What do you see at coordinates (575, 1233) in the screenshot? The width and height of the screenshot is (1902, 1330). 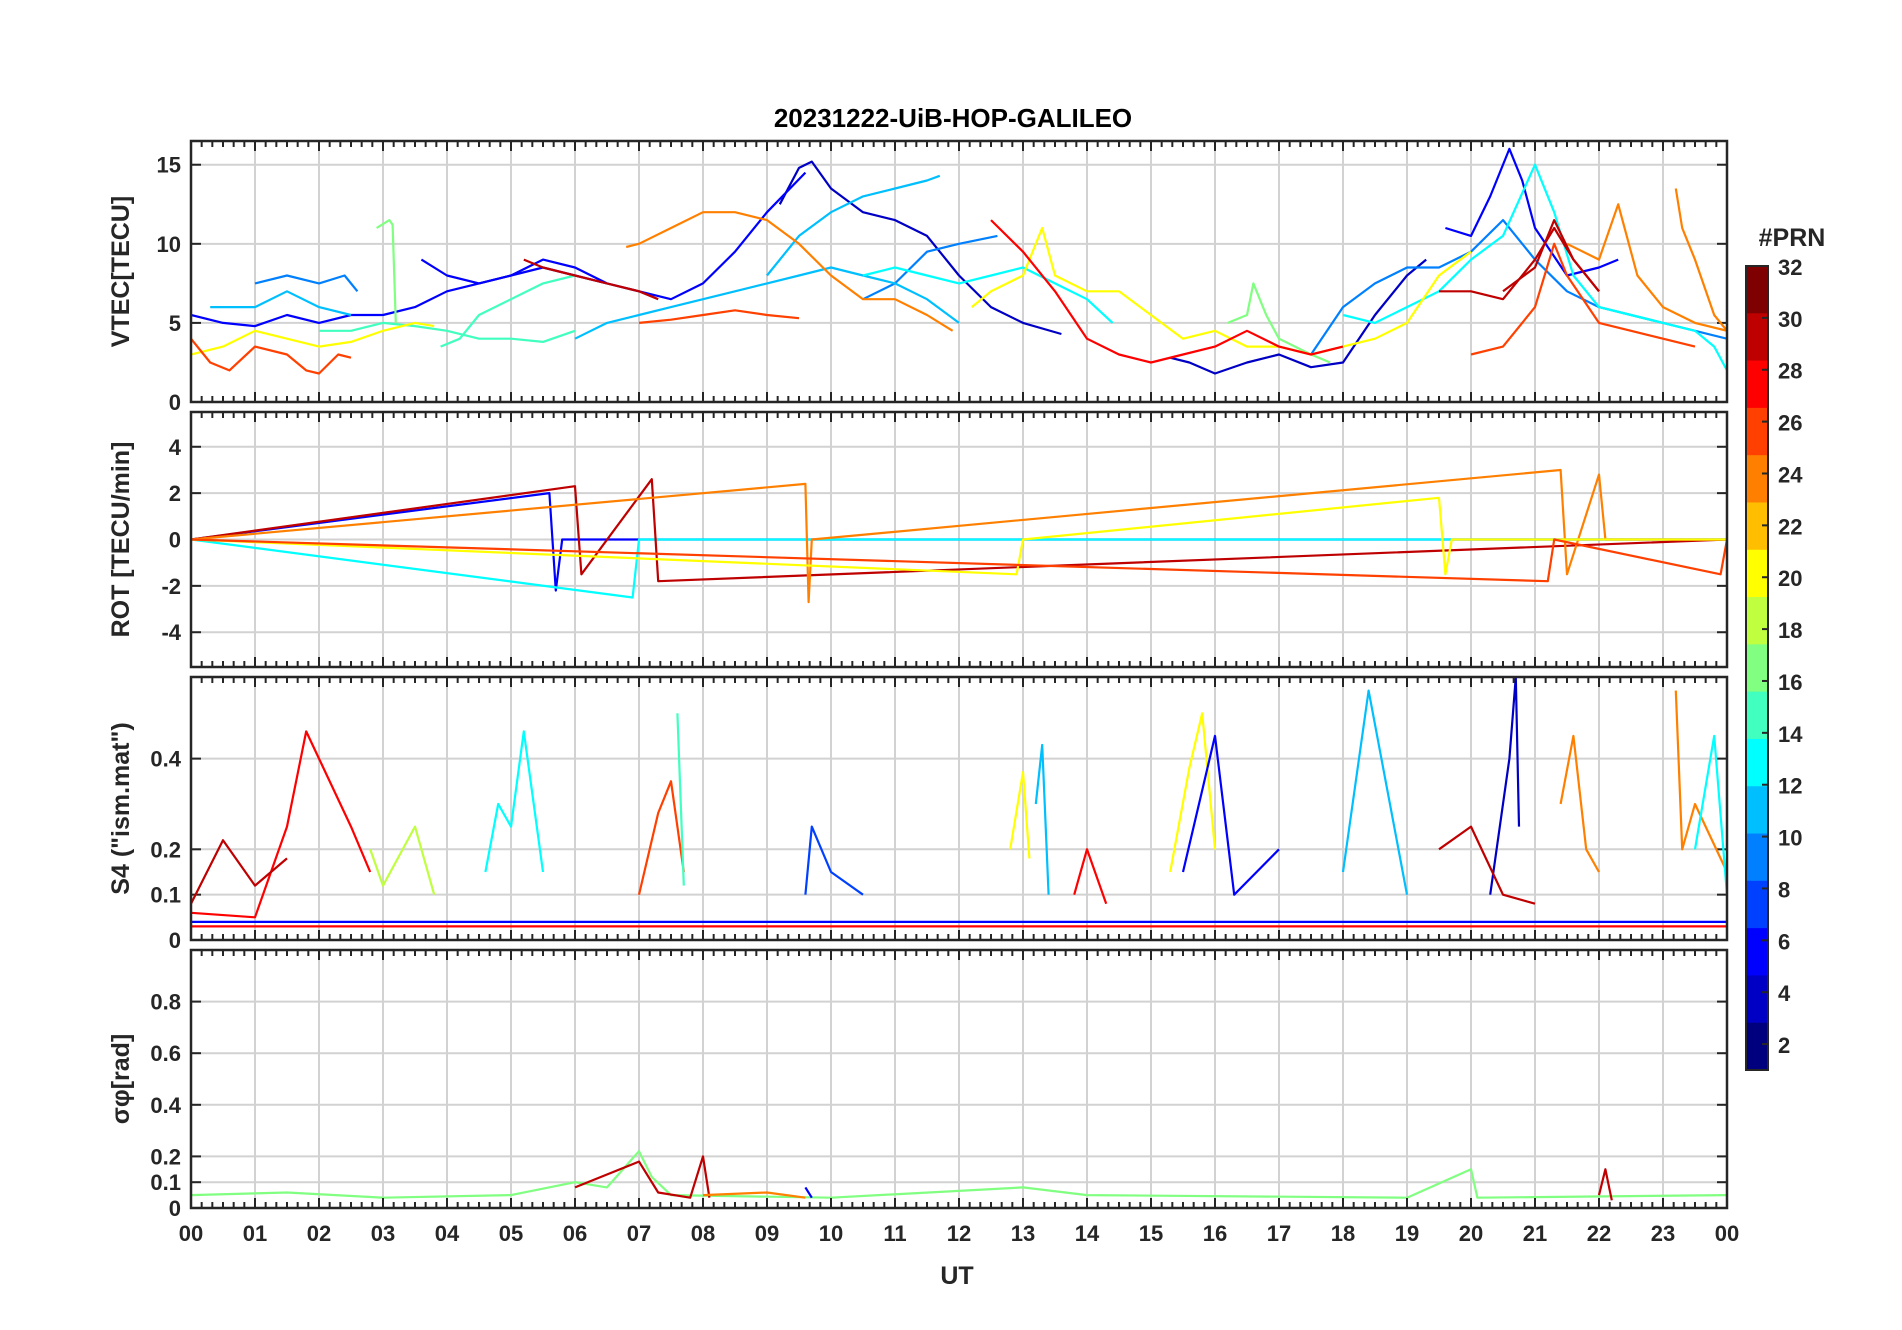 I see `x-tick-label: 06` at bounding box center [575, 1233].